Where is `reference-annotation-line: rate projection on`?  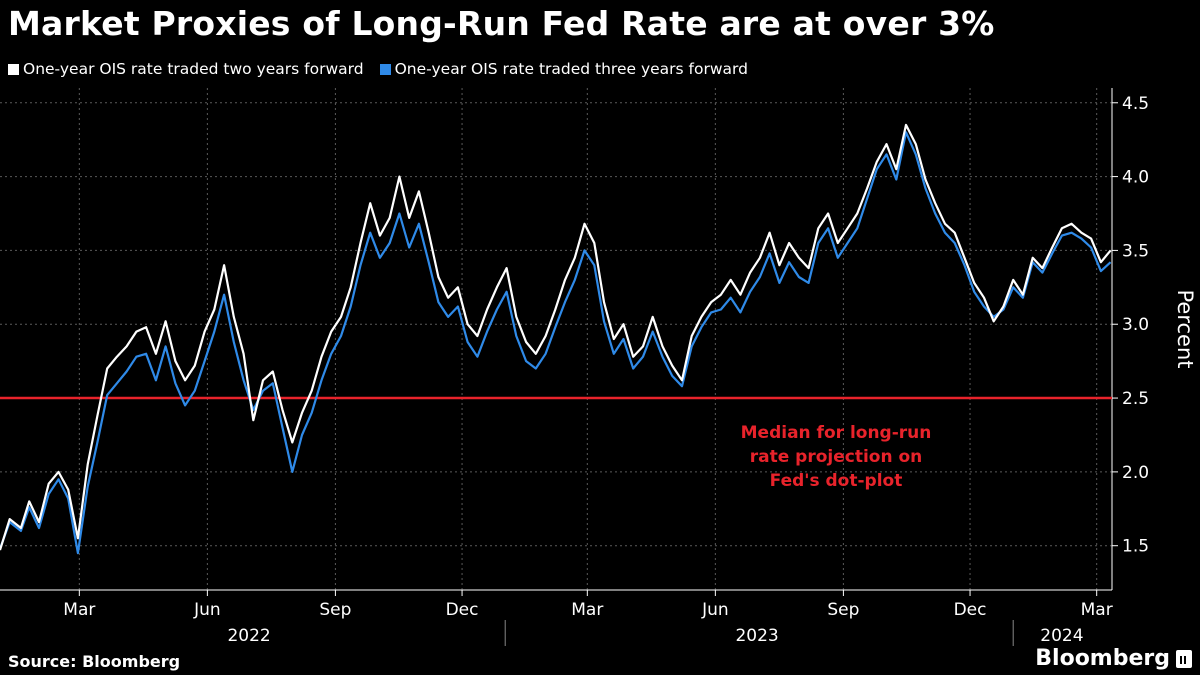
reference-annotation-line: rate projection on is located at coordinates (836, 457).